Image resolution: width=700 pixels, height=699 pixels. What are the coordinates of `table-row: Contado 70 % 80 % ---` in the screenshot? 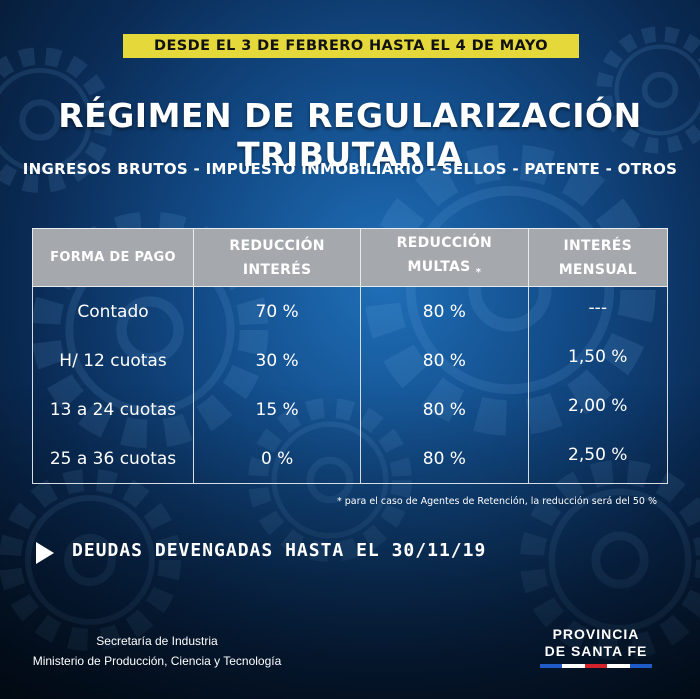 It's located at (350, 309).